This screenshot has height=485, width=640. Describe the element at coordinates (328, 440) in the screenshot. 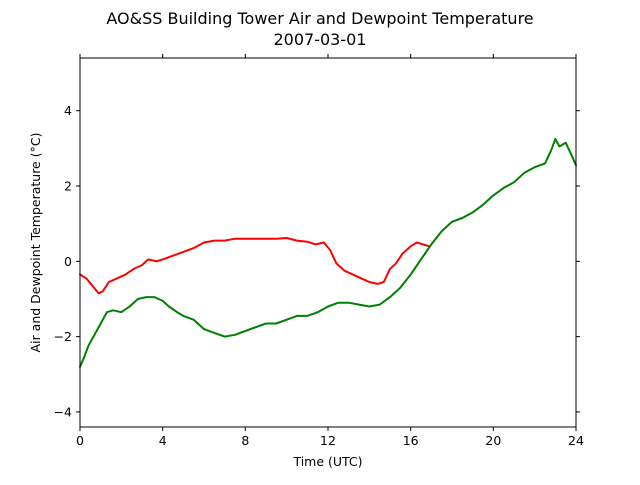

I see `x-tick-label: 12` at that location.